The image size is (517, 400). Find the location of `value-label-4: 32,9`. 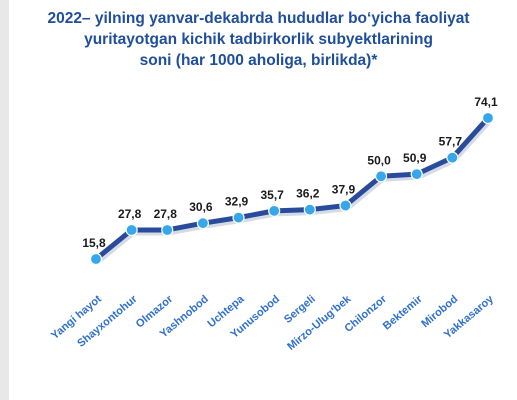

value-label-4: 32,9 is located at coordinates (237, 202).